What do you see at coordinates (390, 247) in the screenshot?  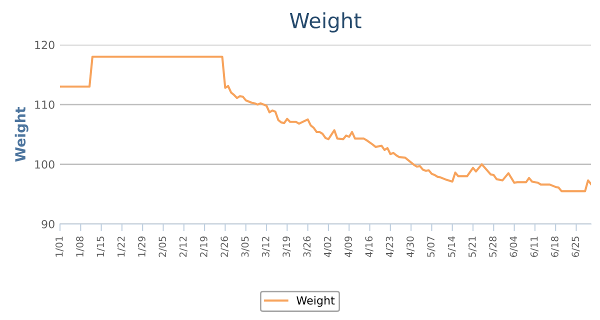 I see `x-tick-label: 4/23` at bounding box center [390, 247].